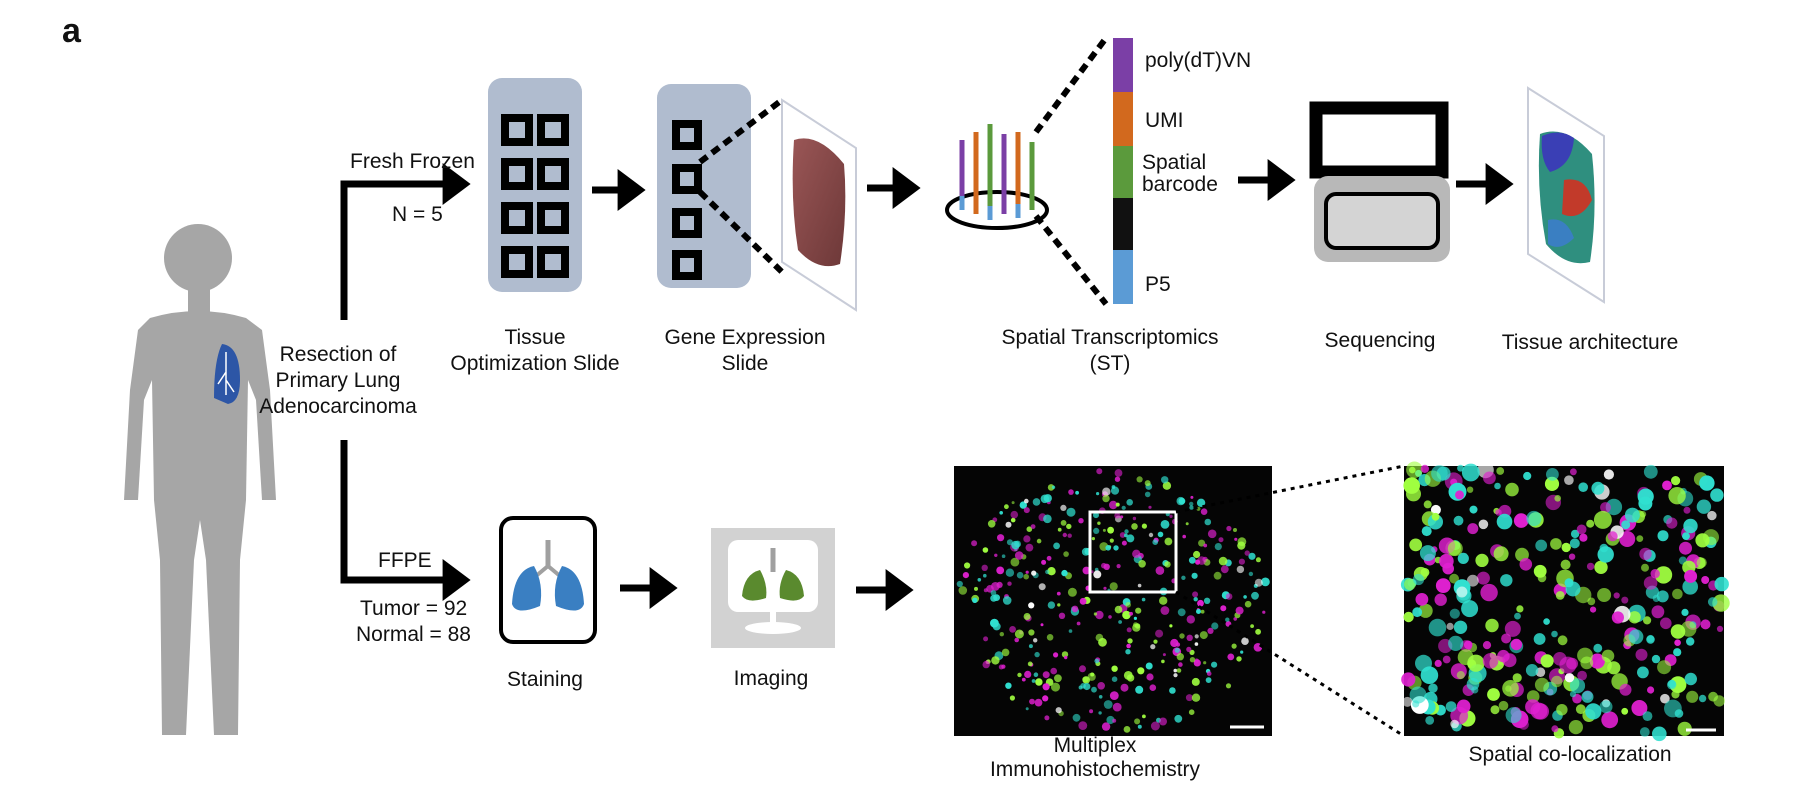 This screenshot has height=793, width=1810. Describe the element at coordinates (1290, 601) in the screenshot. I see `mihc-zoom-lines` at that location.